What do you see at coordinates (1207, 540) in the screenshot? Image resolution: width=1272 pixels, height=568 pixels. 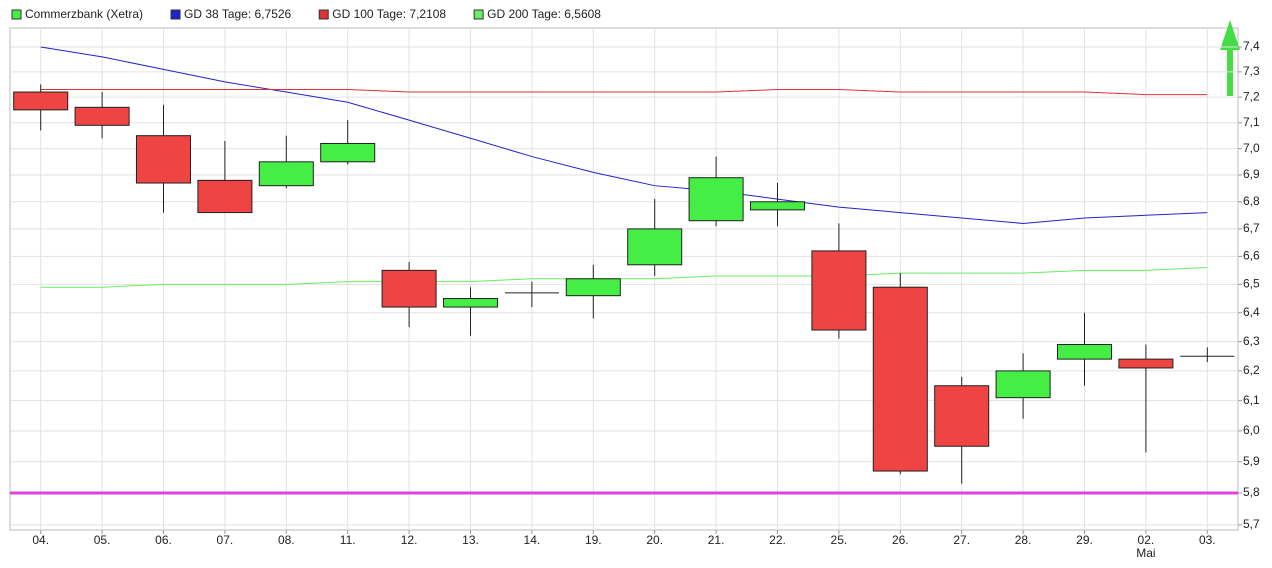 I see `x-tick-label: 03.` at bounding box center [1207, 540].